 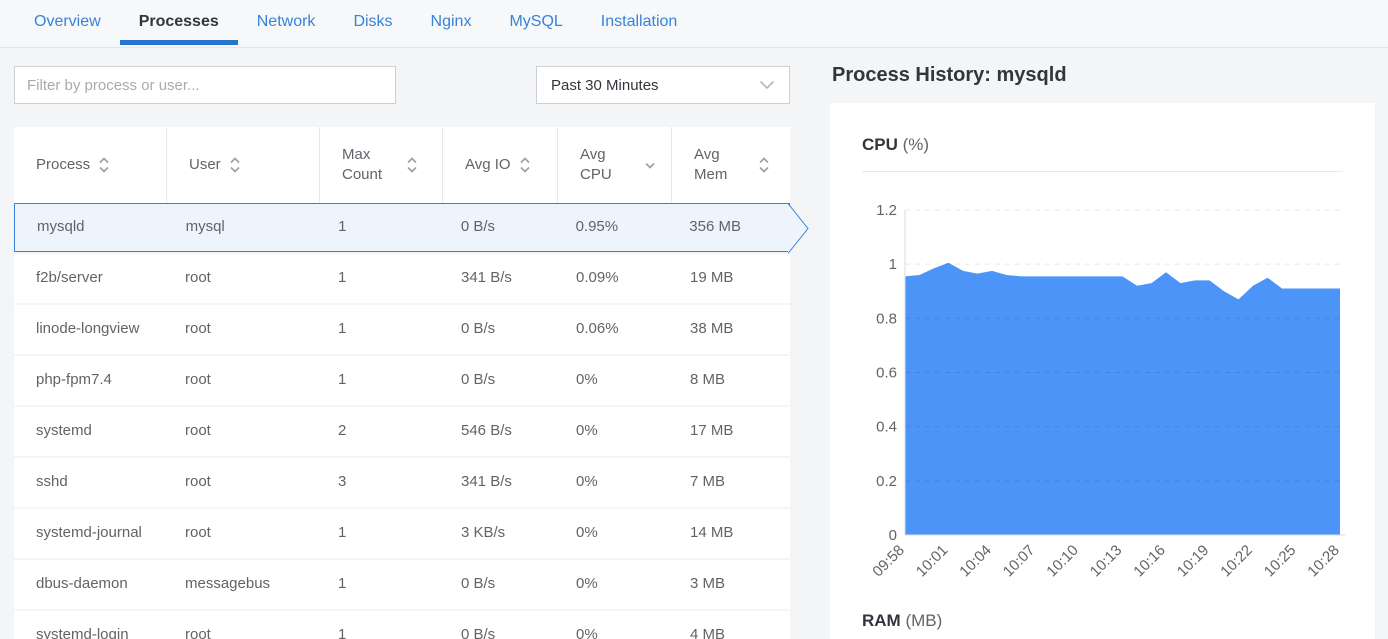 What do you see at coordinates (402, 533) in the screenshot?
I see `table-row: systemd-journal root 1 3 KB/s 0% 14 MB` at bounding box center [402, 533].